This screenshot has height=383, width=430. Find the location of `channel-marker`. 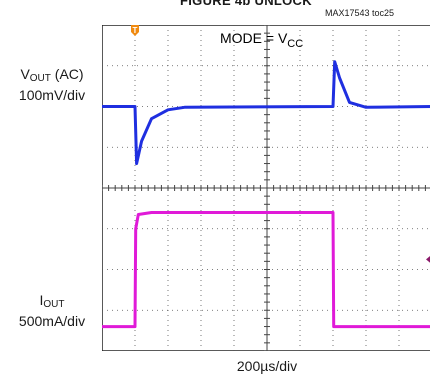

channel-marker is located at coordinates (428, 259).